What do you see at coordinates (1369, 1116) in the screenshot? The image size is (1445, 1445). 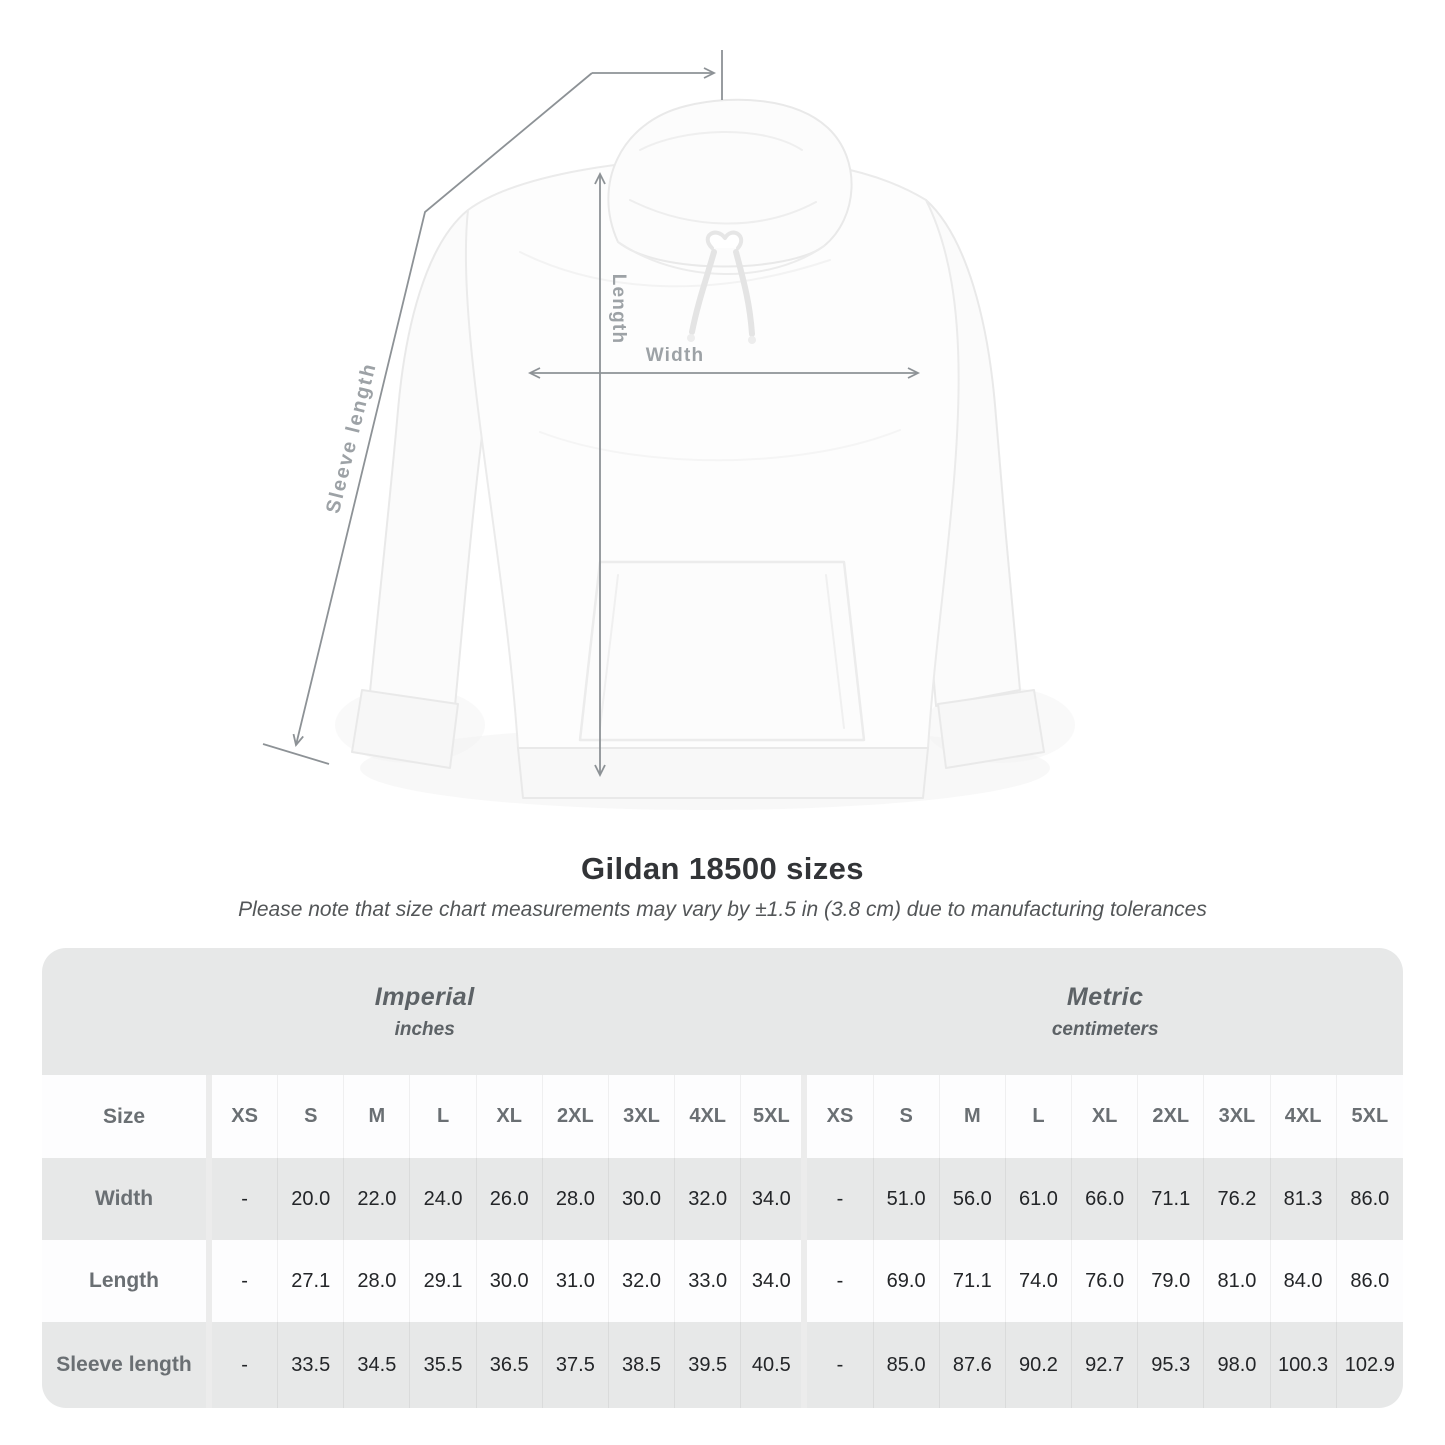 I see `size-header-metric-5xl: 5XL` at bounding box center [1369, 1116].